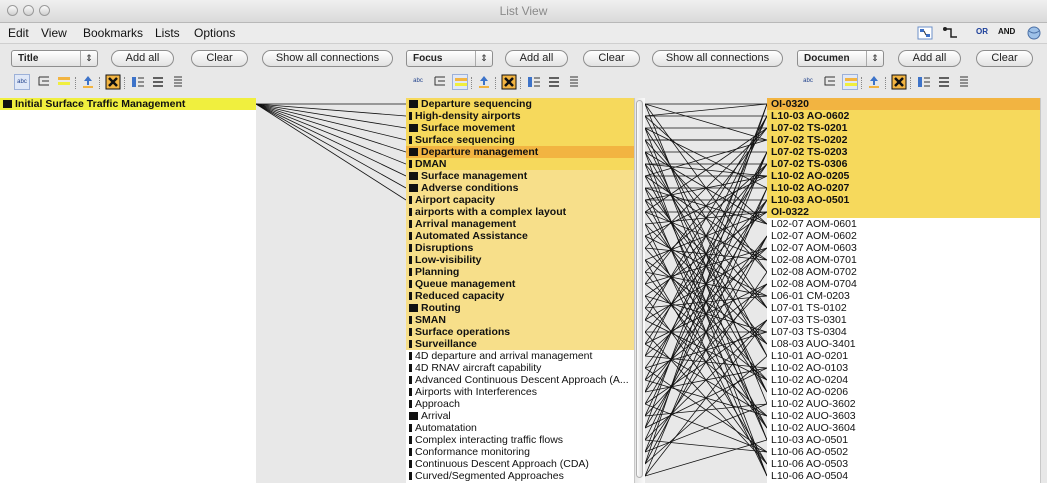 The image size is (1047, 483). Describe the element at coordinates (520, 248) in the screenshot. I see `list-item: Disruptions` at that location.